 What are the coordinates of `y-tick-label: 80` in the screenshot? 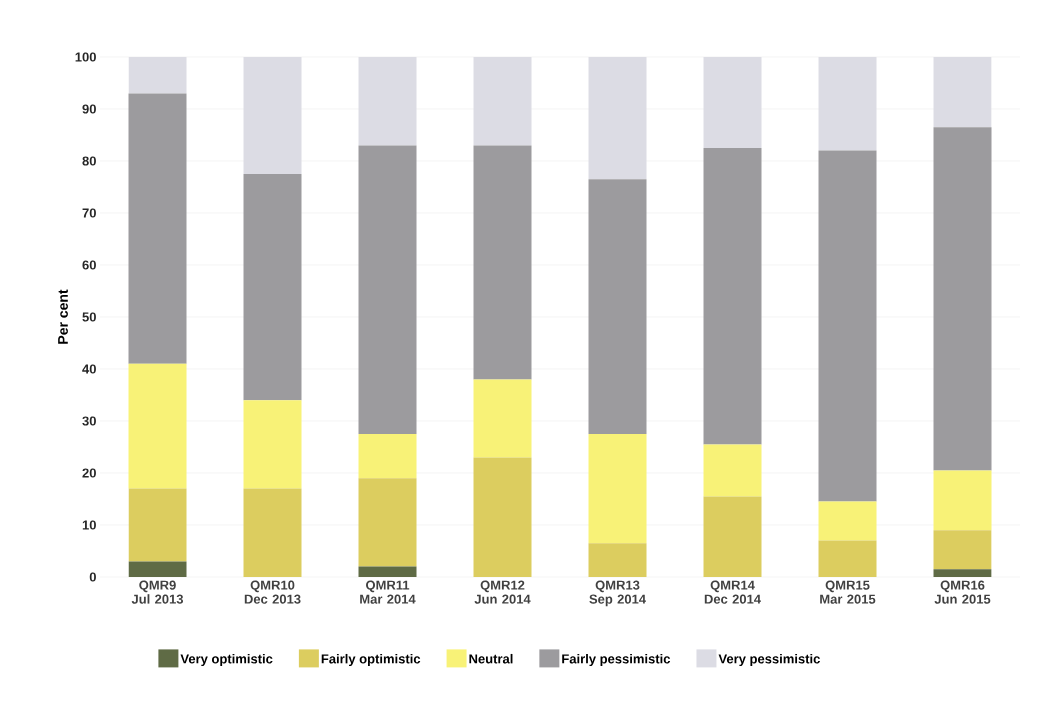 It's located at (89, 161).